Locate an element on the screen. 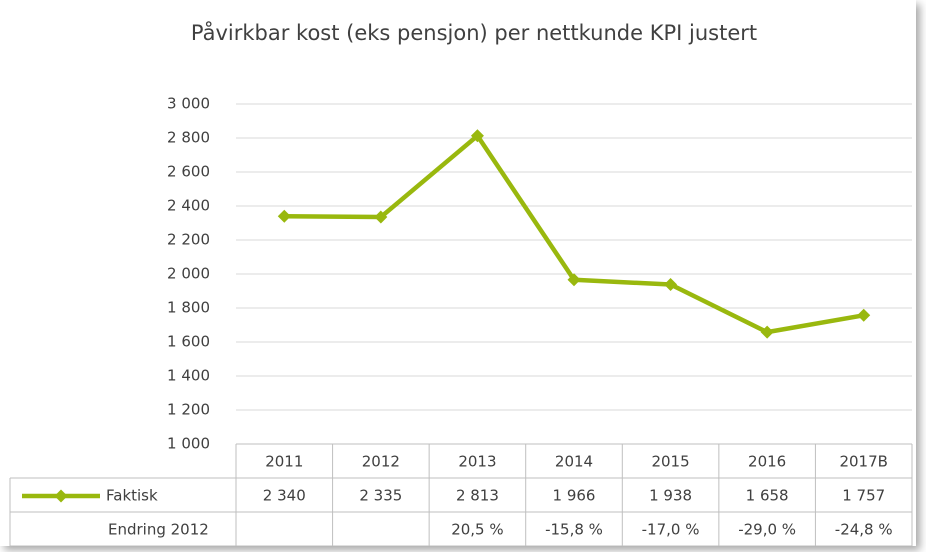 The height and width of the screenshot is (552, 926). table-cell: 1 757 is located at coordinates (863, 496).